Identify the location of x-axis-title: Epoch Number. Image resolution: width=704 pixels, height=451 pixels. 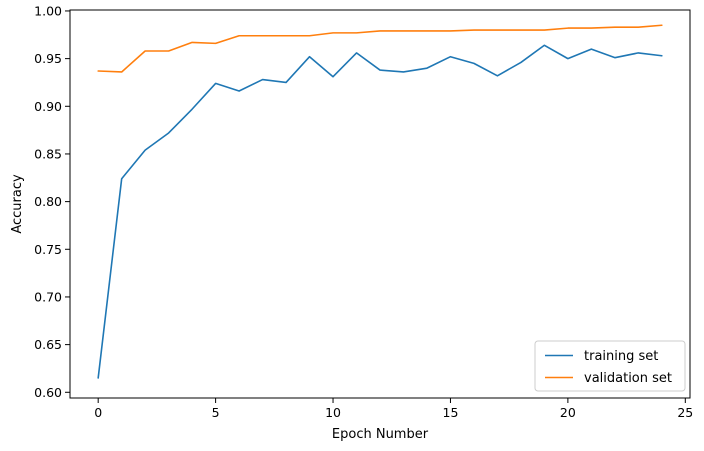
(380, 434).